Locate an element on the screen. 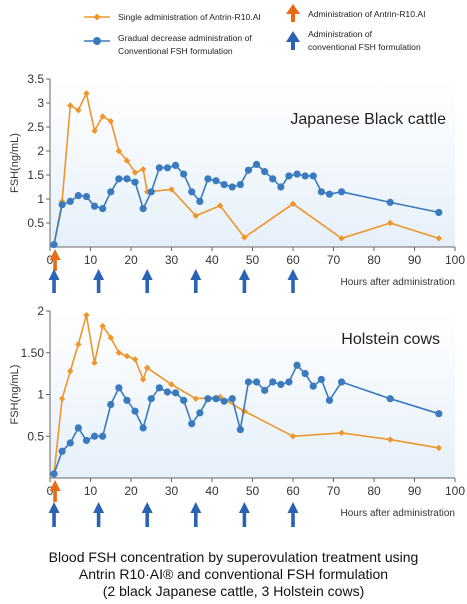 This screenshot has width=467, height=604. x-axis-label: Hours after administration is located at coordinates (398, 282).